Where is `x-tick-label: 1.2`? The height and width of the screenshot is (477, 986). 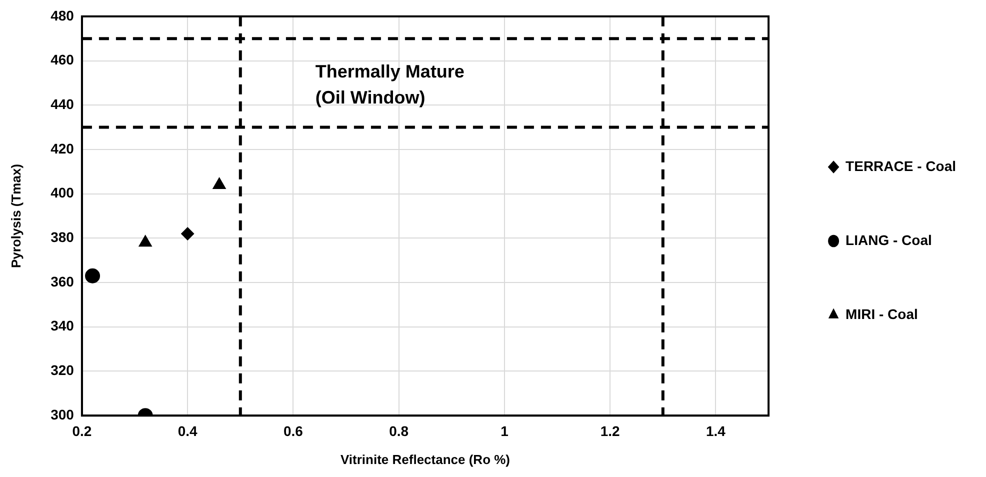 x-tick-label: 1.2 is located at coordinates (610, 430).